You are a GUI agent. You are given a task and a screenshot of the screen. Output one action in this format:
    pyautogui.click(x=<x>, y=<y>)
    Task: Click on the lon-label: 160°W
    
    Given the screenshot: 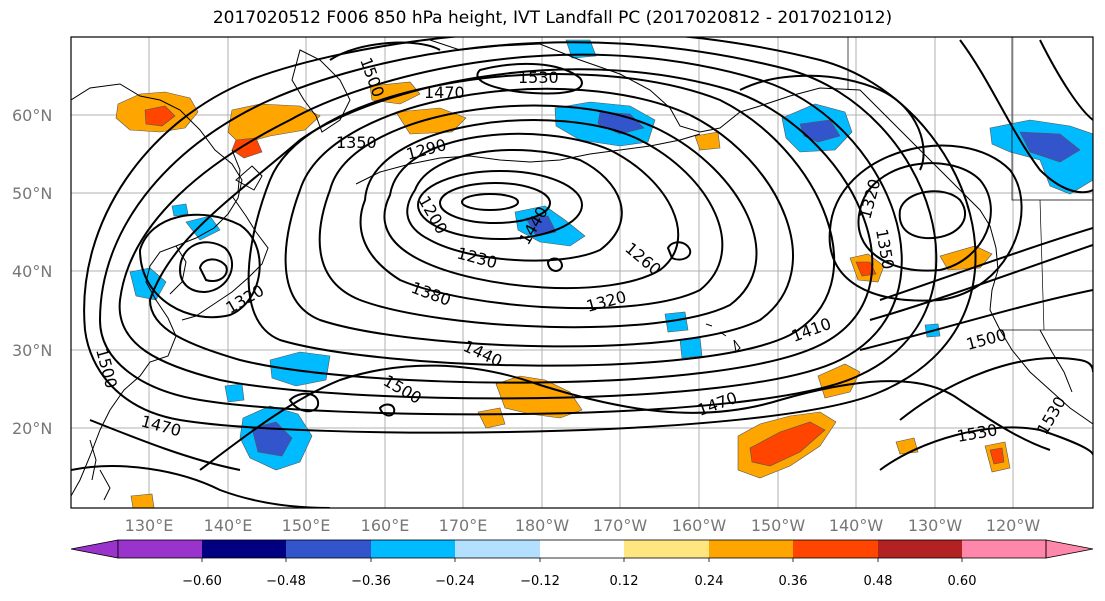 What is the action you would take?
    pyautogui.click(x=699, y=525)
    